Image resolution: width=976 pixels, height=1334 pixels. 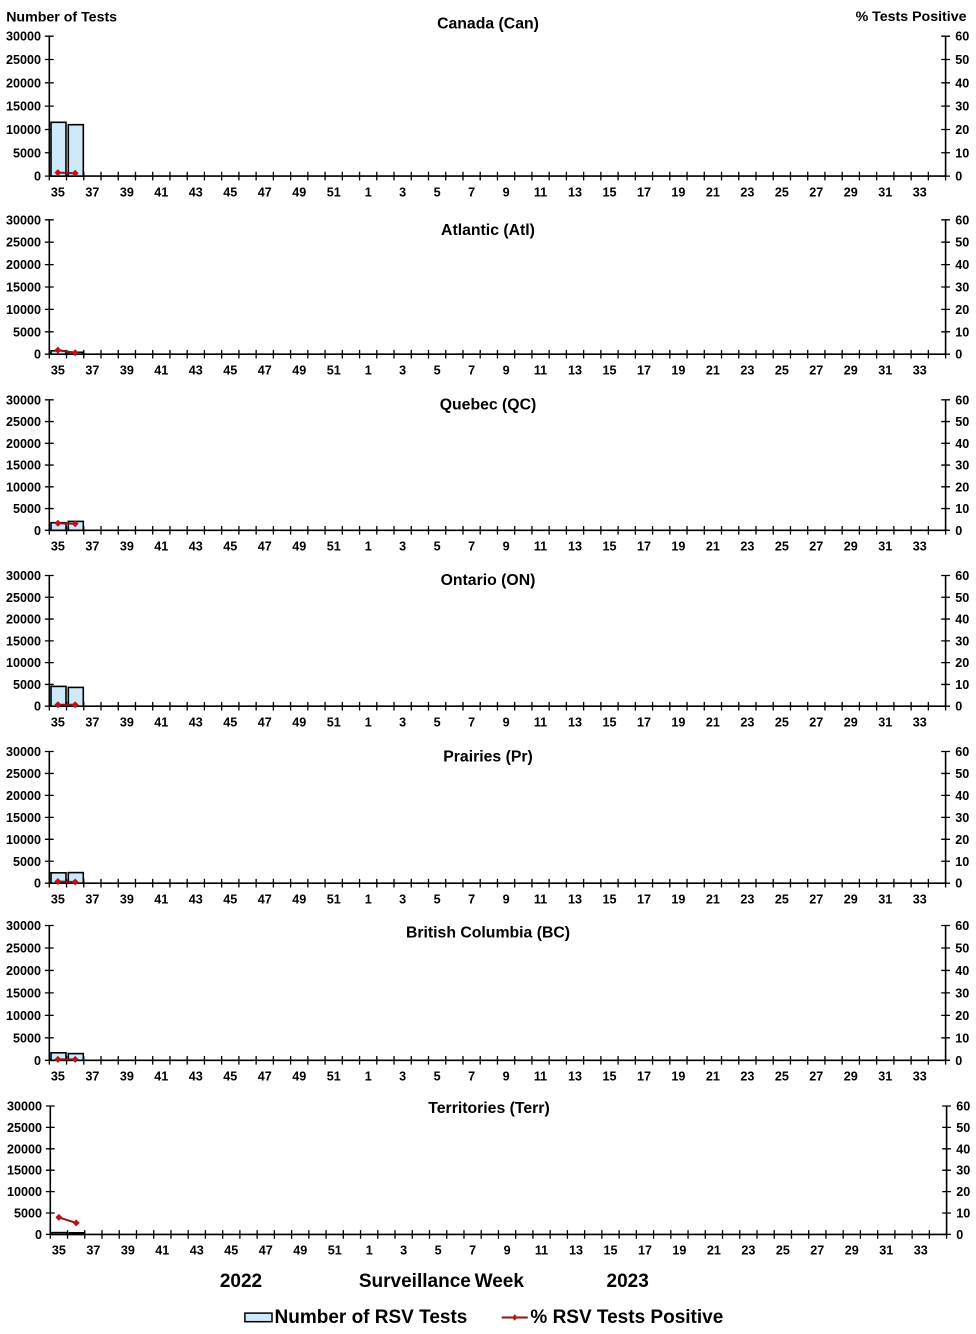 I want to click on svg-text: 15000, so click(x=23, y=818).